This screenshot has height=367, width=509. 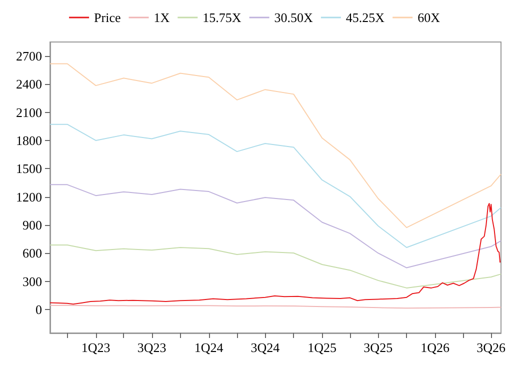 What do you see at coordinates (294, 17) in the screenshot?
I see `legend-label: 30.50X` at bounding box center [294, 17].